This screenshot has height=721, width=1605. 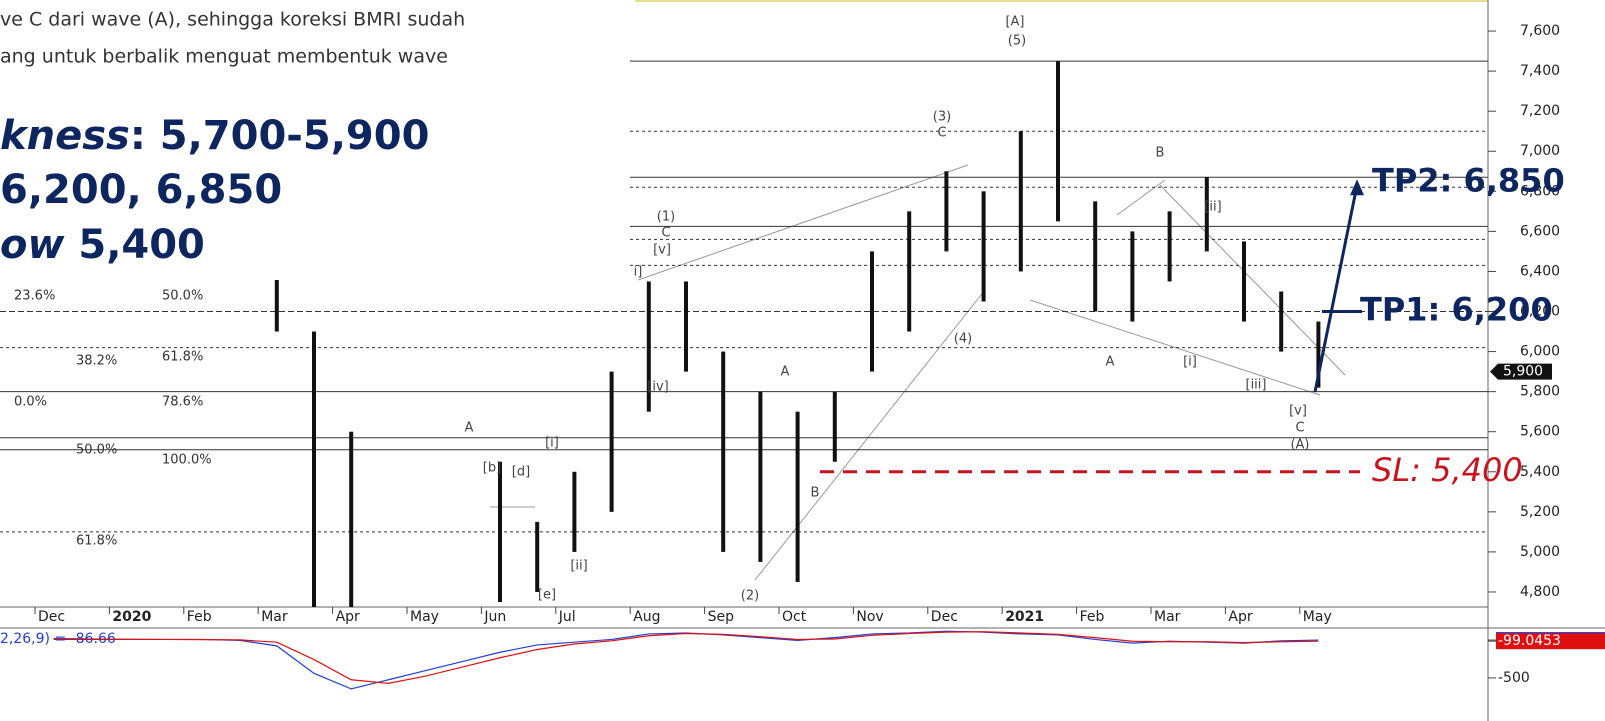 What do you see at coordinates (134, 245) in the screenshot?
I see `headline-text: 5,400` at bounding box center [134, 245].